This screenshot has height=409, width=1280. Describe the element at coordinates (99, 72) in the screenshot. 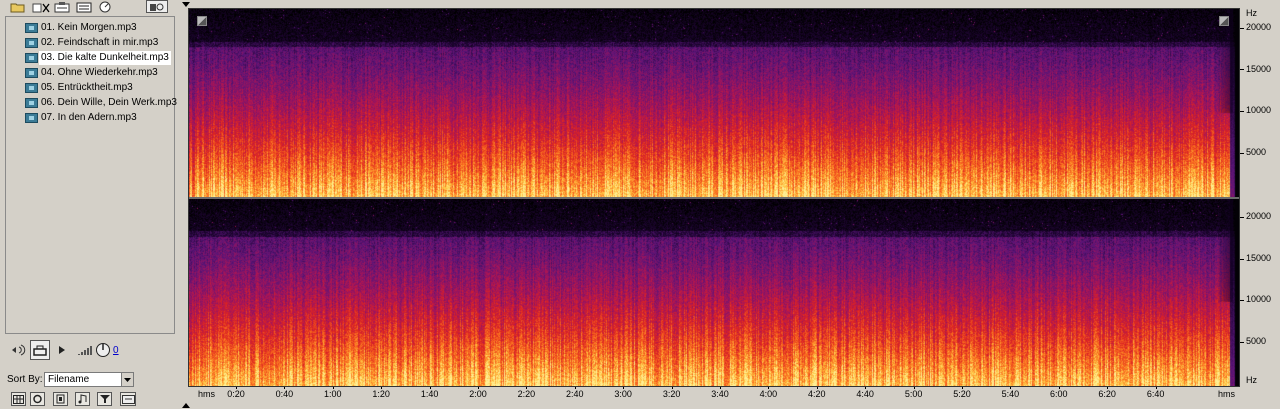

I see `file-name: 04. Ohne Wiederkehr.mp3` at that location.